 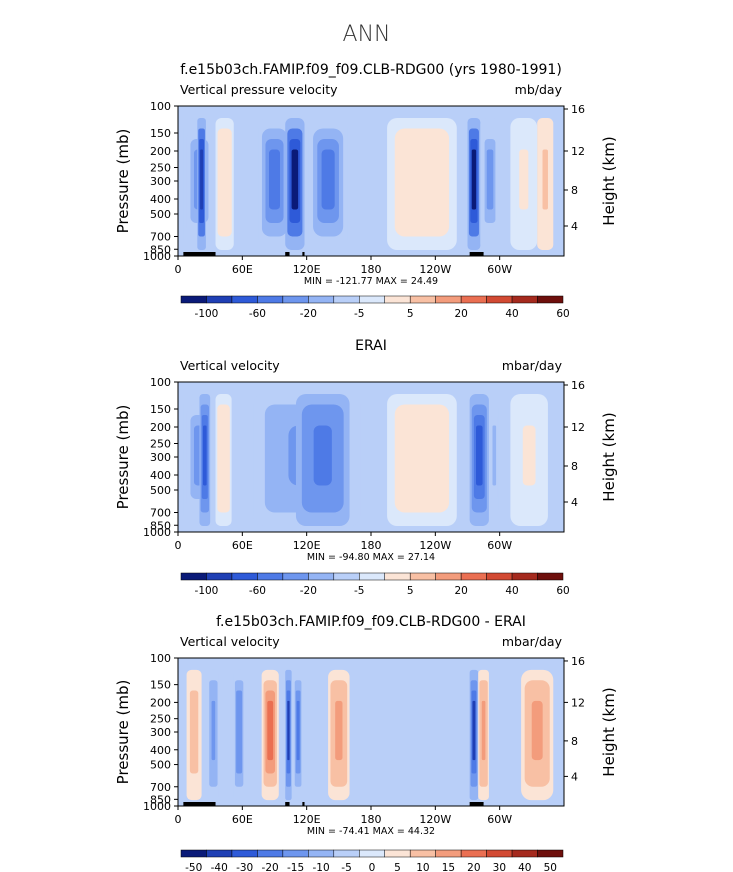 What do you see at coordinates (371, 545) in the screenshot?
I see `x-tick-label: 180` at bounding box center [371, 545].